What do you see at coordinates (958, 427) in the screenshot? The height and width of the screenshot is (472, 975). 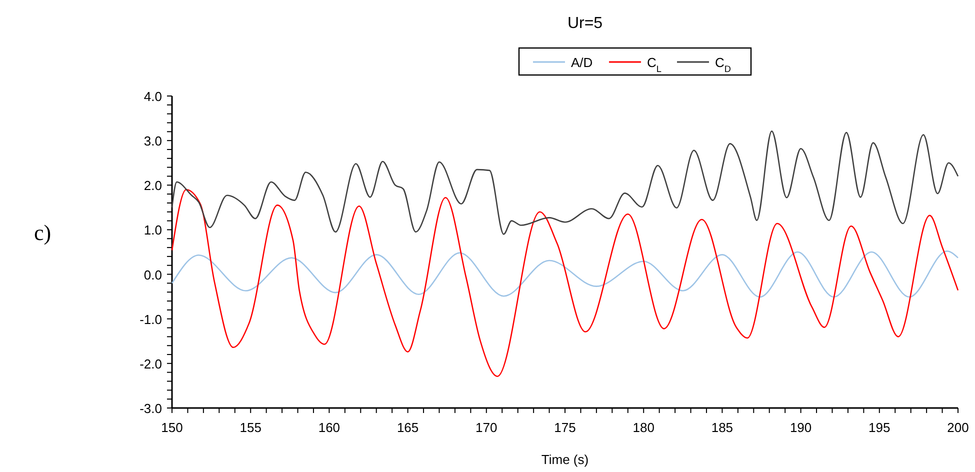 I see `x-tick-label: 200` at bounding box center [958, 427].